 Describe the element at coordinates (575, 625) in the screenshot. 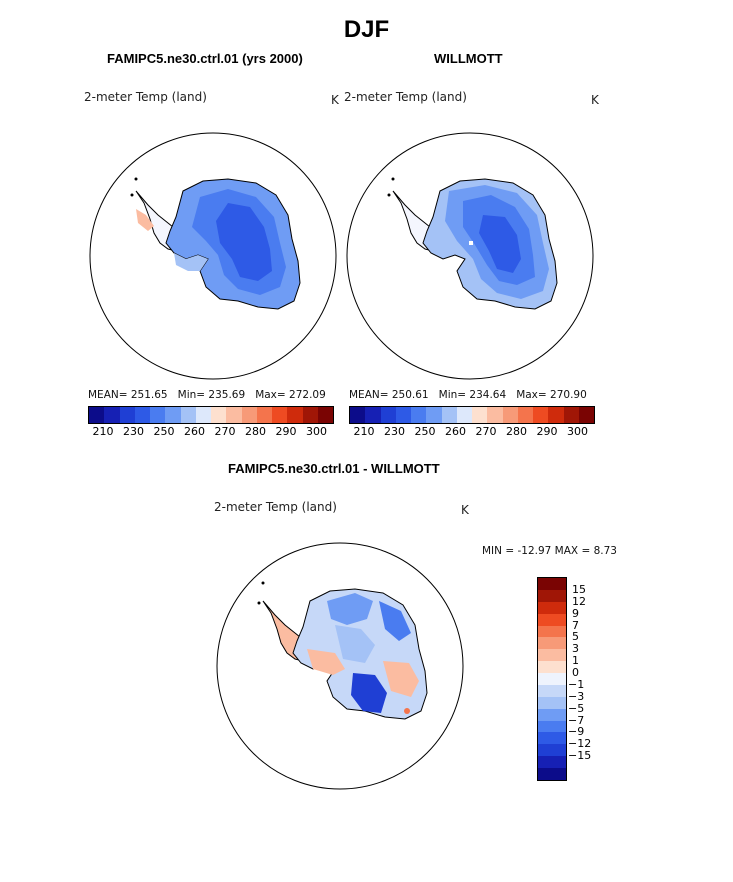

I see `diff-colorbar-tick-label: 7` at that location.